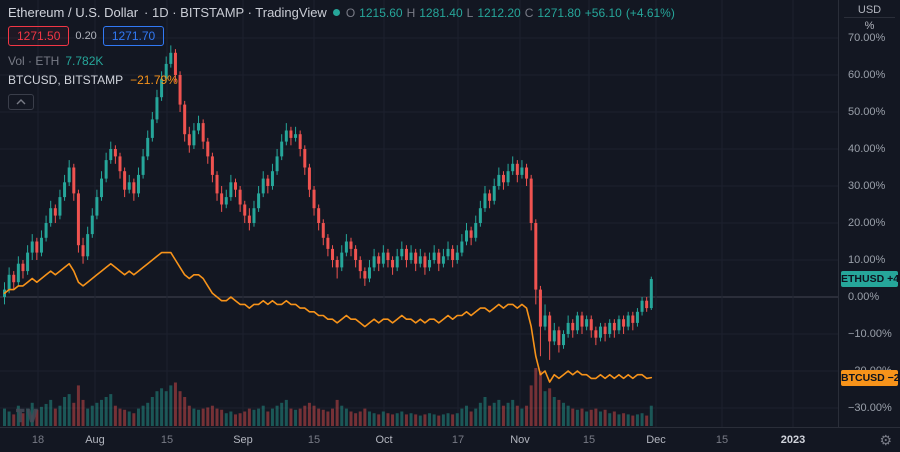  What do you see at coordinates (154, 80) in the screenshot?
I see `compare-change-value: −21.79%` at bounding box center [154, 80].